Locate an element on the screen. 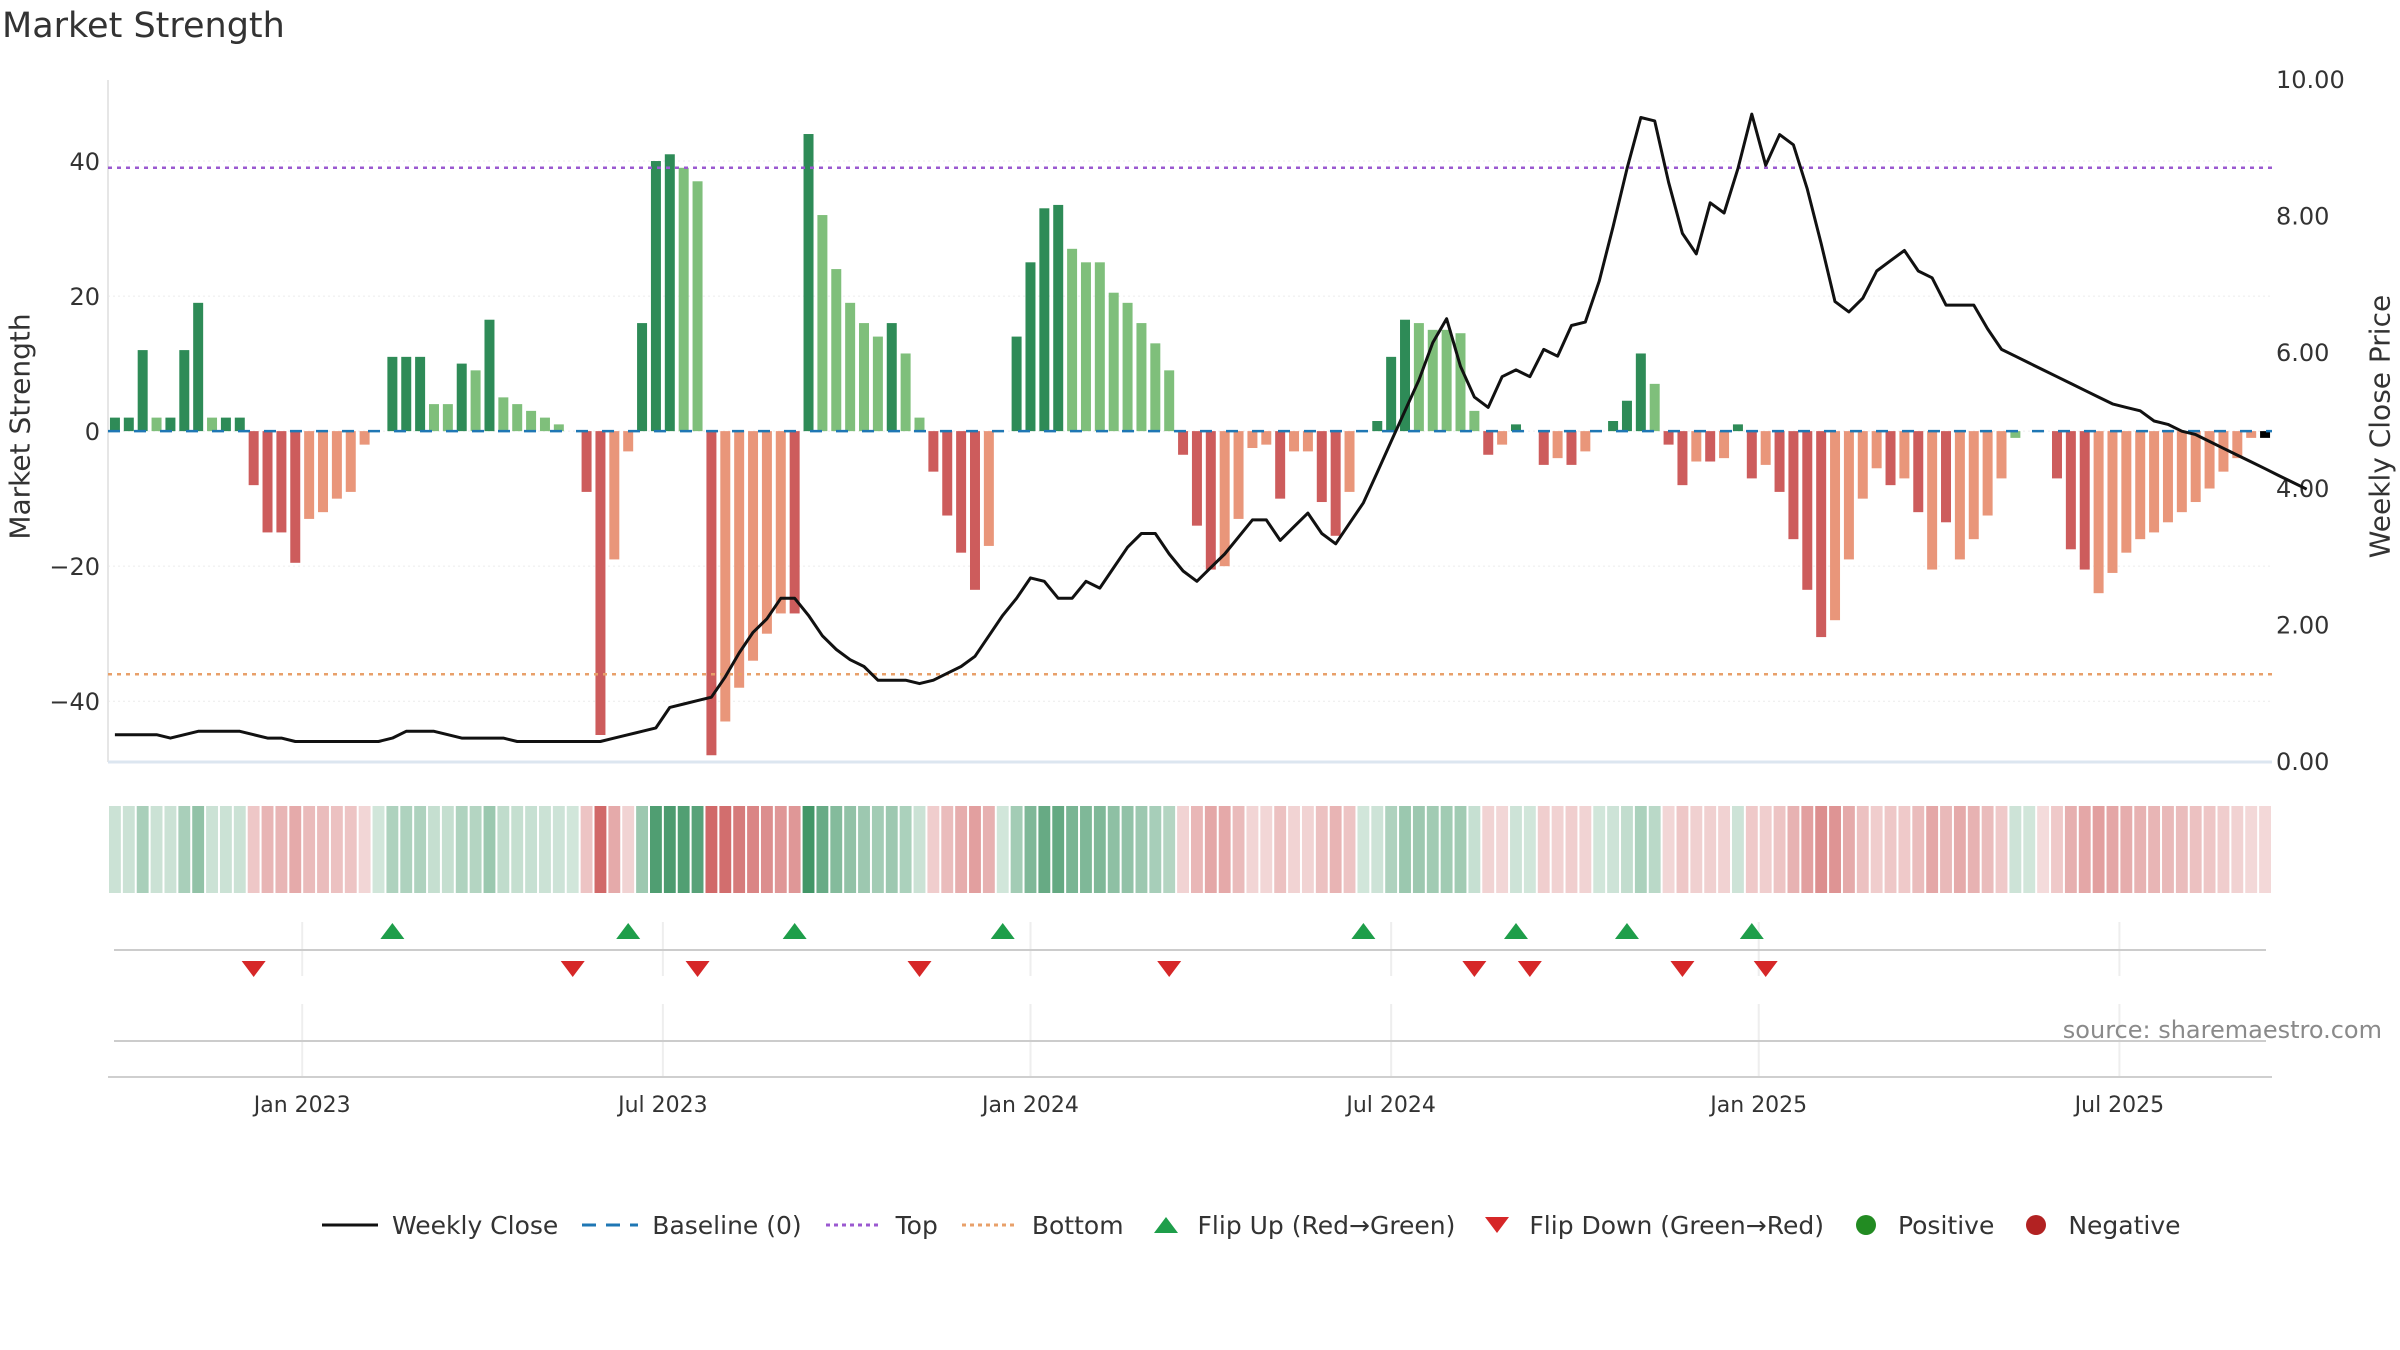 This screenshot has width=2400, height=1350. legend-item-weekly-close: Weekly Close is located at coordinates (439, 1225).